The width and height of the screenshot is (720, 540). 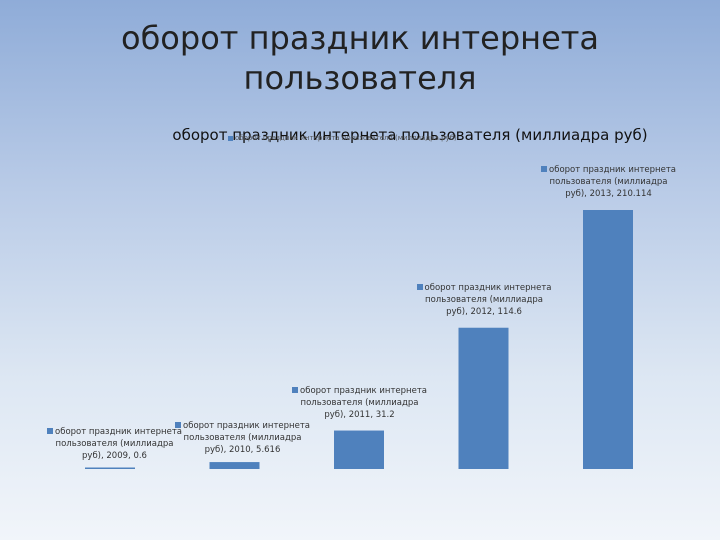 I want to click on bar-2012, so click(x=483, y=398).